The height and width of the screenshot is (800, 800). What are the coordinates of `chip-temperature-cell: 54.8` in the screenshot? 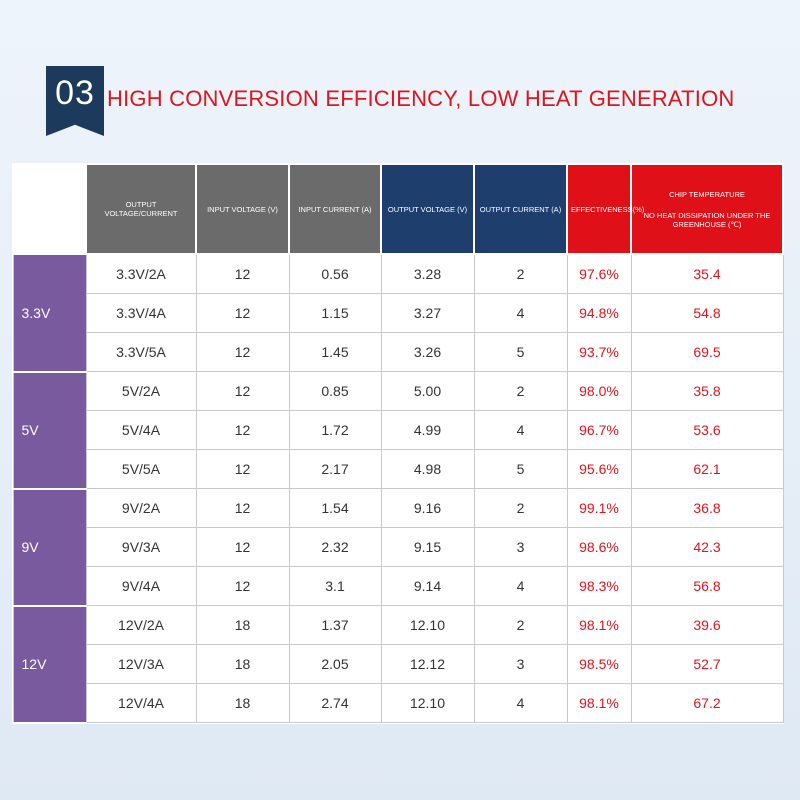 It's located at (707, 313).